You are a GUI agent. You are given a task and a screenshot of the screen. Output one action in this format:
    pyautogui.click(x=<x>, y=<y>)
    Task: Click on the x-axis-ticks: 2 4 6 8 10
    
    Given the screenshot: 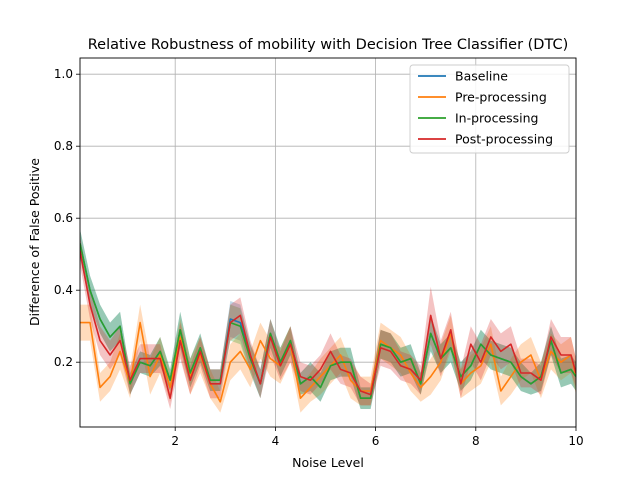 What is the action you would take?
    pyautogui.click(x=377, y=437)
    